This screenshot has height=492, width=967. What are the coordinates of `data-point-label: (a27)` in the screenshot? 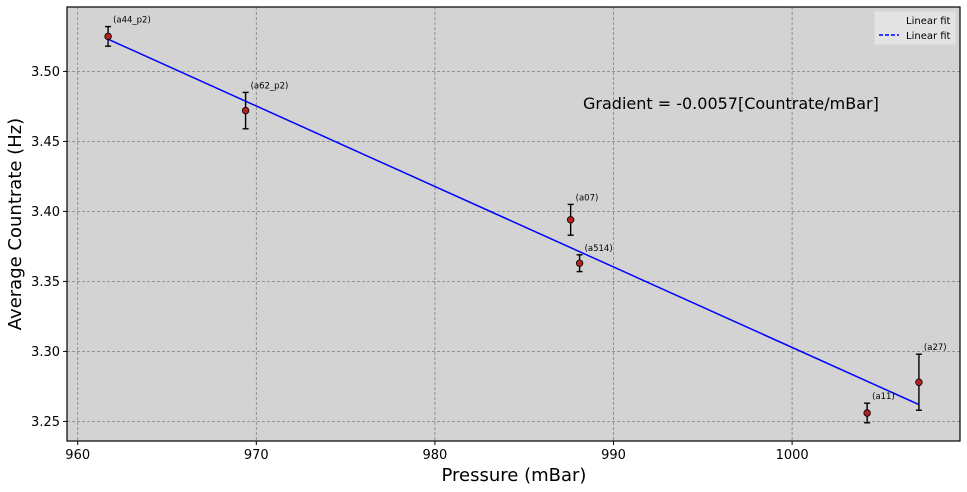 It's located at (935, 348).